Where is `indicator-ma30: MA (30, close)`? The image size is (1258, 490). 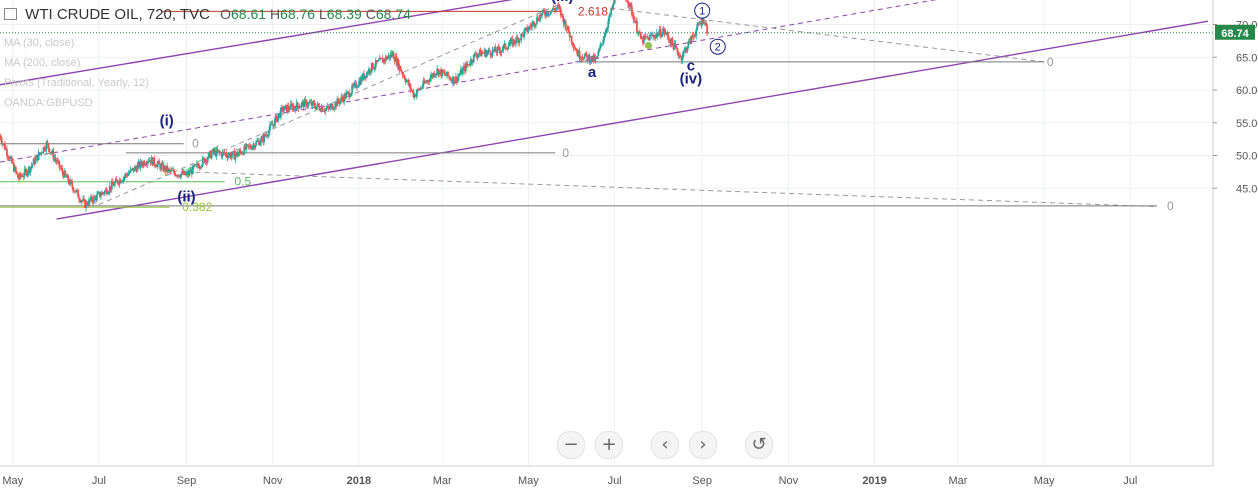 indicator-ma30: MA (30, close) is located at coordinates (39, 43).